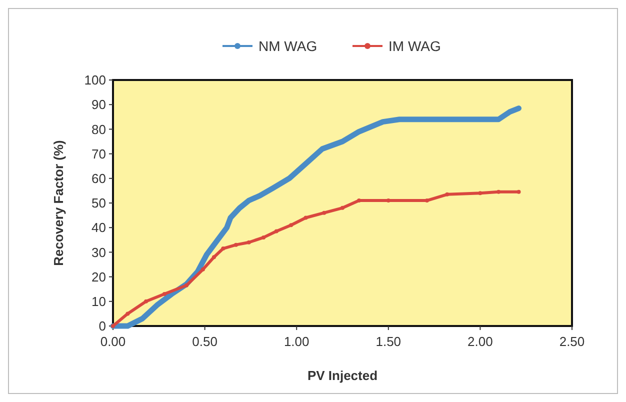  I want to click on legend-label: NM WAG, so click(288, 46).